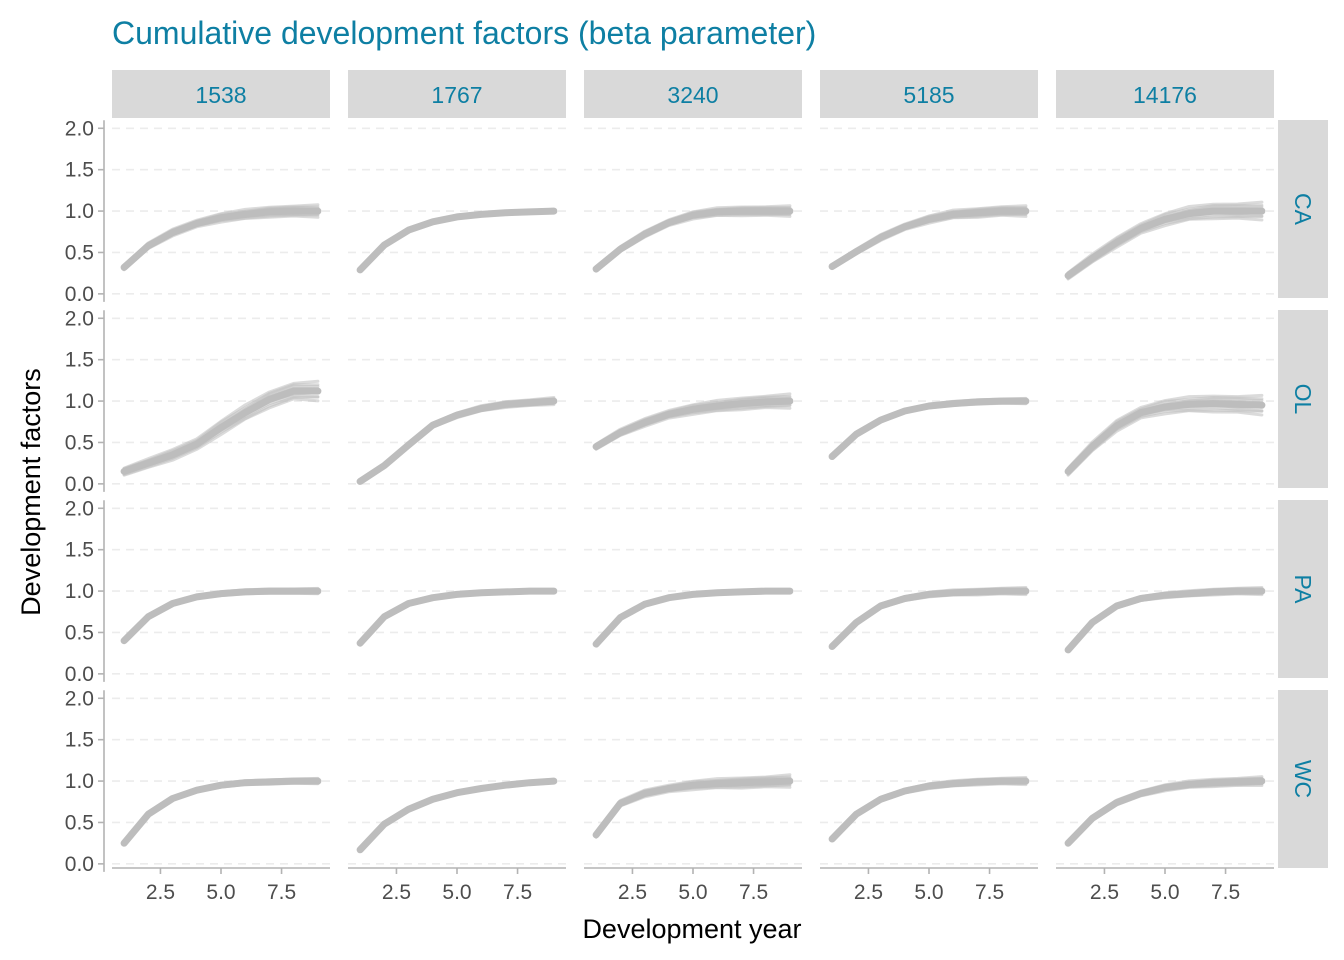 The height and width of the screenshot is (960, 1344). I want to click on column-strip-label: 5185, so click(928, 95).